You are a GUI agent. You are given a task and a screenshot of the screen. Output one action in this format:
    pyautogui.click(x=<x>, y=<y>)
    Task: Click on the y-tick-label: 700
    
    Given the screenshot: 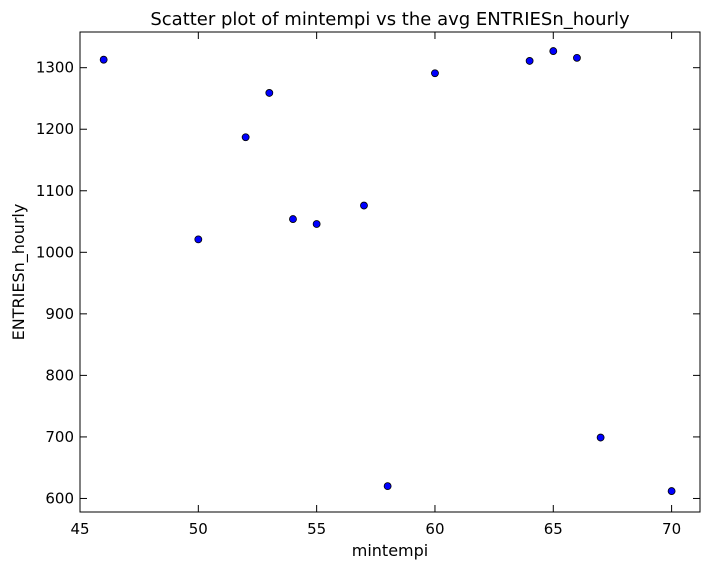 What is the action you would take?
    pyautogui.click(x=59, y=437)
    